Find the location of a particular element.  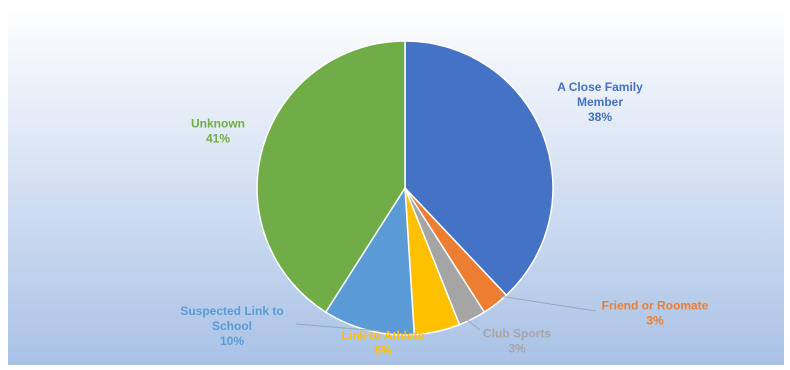

slice-name: A Close Family is located at coordinates (600, 87).